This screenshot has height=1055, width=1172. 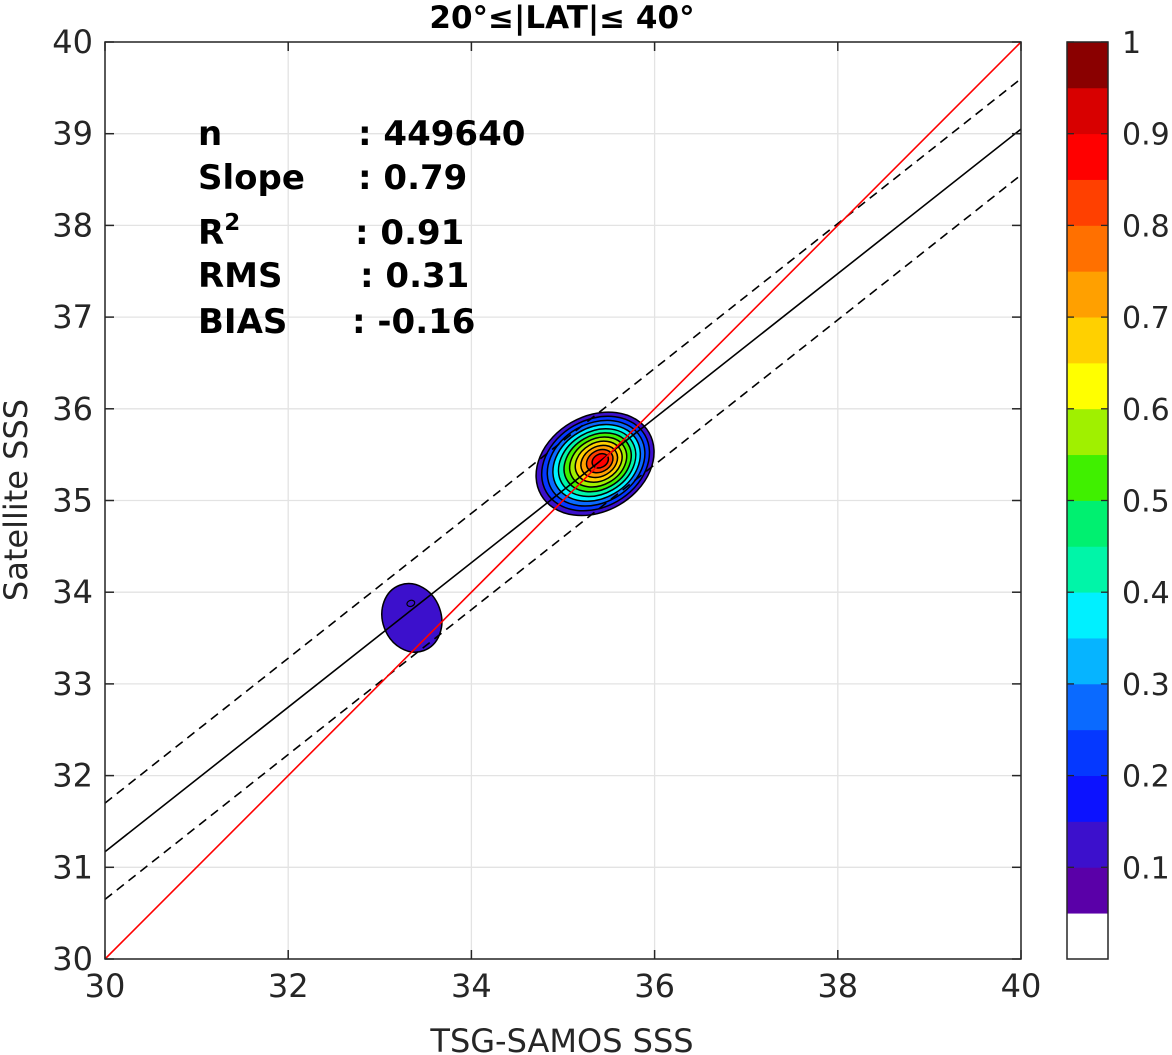 What do you see at coordinates (837, 986) in the screenshot?
I see `x-tick-label: 38` at bounding box center [837, 986].